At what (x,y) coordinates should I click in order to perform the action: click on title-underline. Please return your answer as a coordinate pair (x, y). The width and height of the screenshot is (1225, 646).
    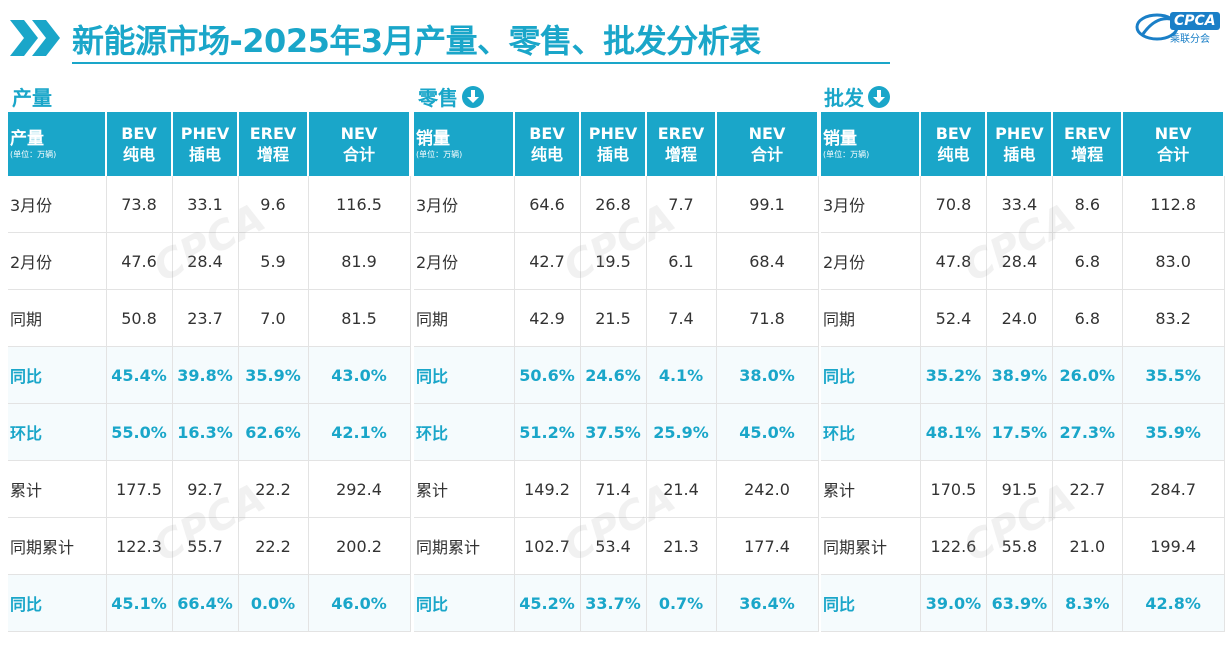
    Looking at the image, I should click on (481, 63).